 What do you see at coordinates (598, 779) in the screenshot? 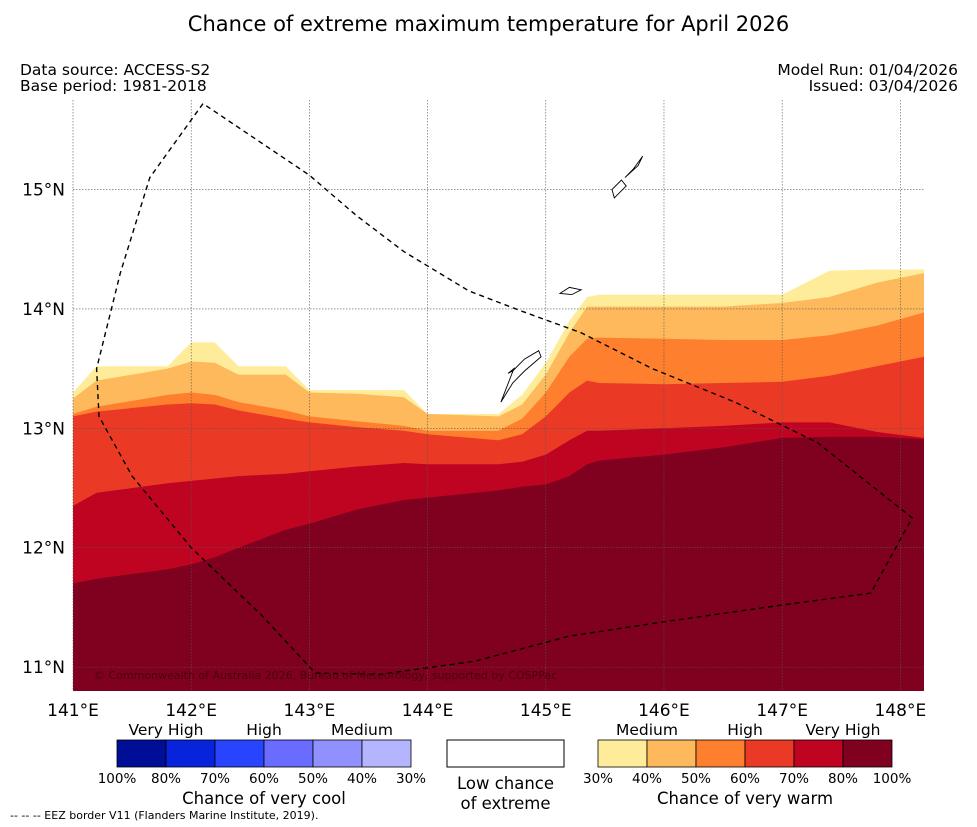
I see `legend-warm-tick-label: 30%` at bounding box center [598, 779].